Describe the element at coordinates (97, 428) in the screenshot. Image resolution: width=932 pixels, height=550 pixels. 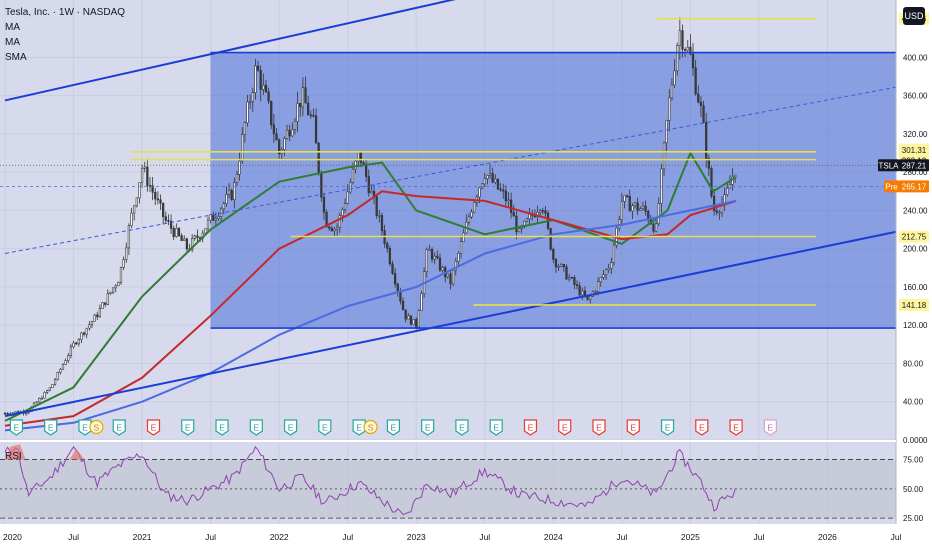
I see `marker-letter: S` at that location.